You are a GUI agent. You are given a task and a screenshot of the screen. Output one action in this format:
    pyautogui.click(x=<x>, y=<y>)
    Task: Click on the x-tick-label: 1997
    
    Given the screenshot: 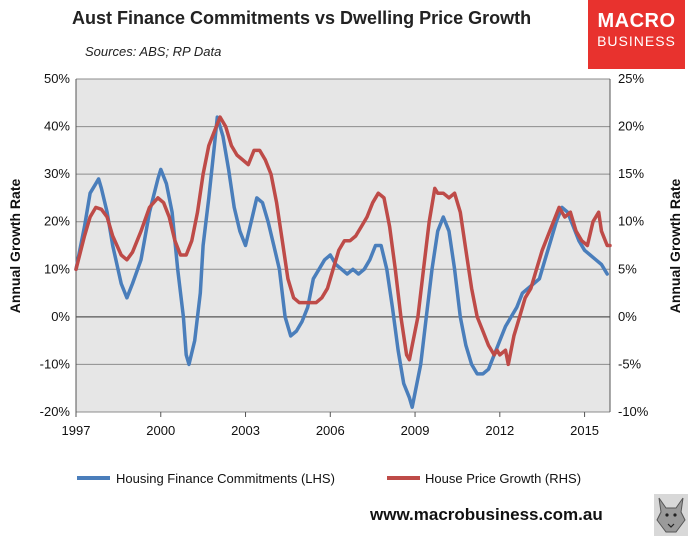 What is the action you would take?
    pyautogui.click(x=76, y=430)
    